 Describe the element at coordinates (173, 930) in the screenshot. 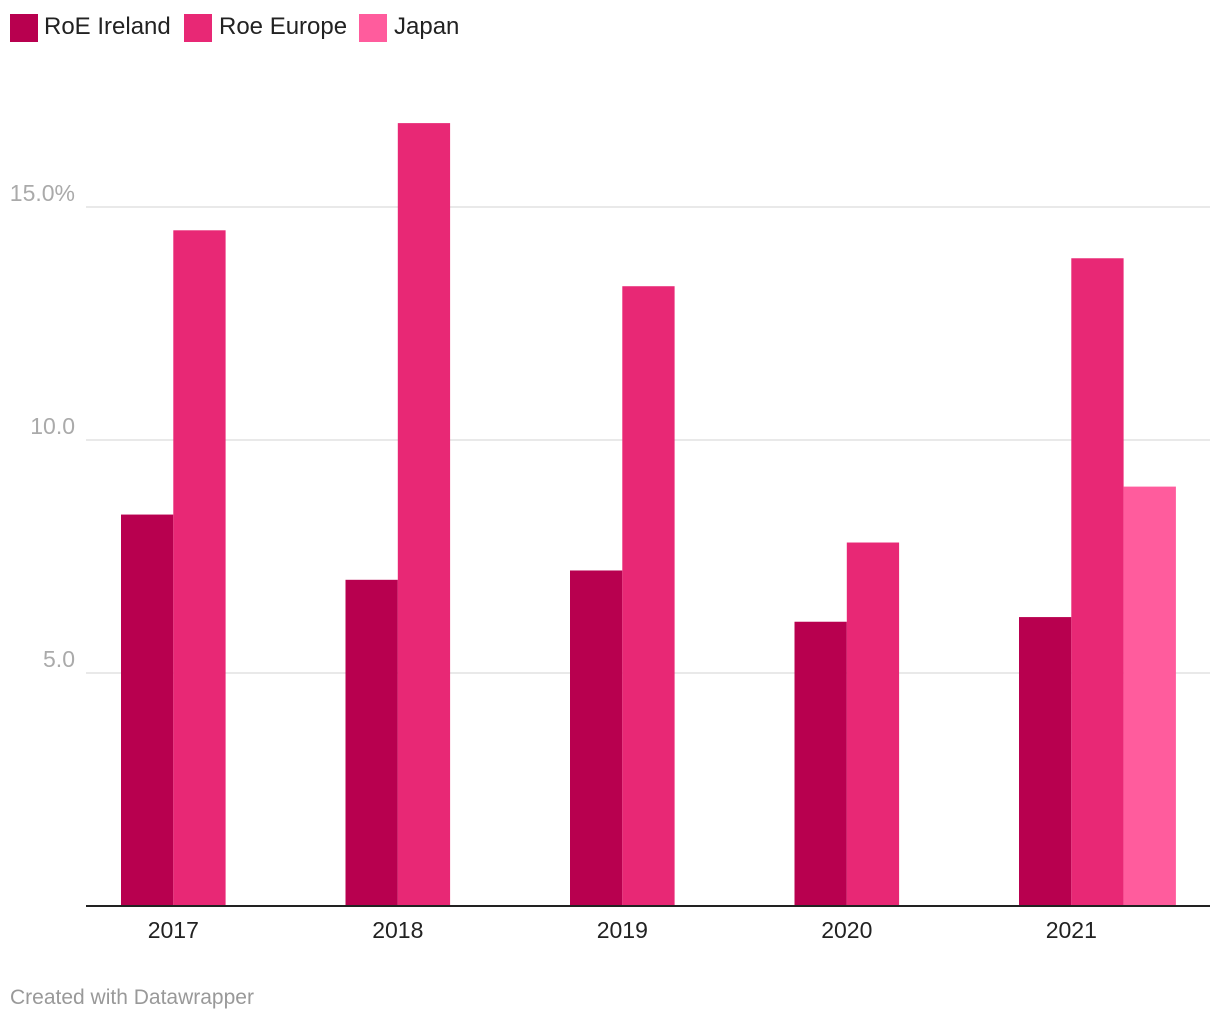

I see `x-tick-label: 2017` at that location.